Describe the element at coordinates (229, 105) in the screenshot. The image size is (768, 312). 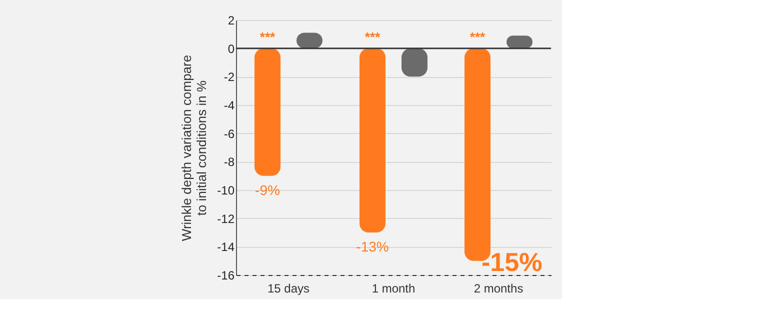
I see `y-tick-label: -4` at that location.